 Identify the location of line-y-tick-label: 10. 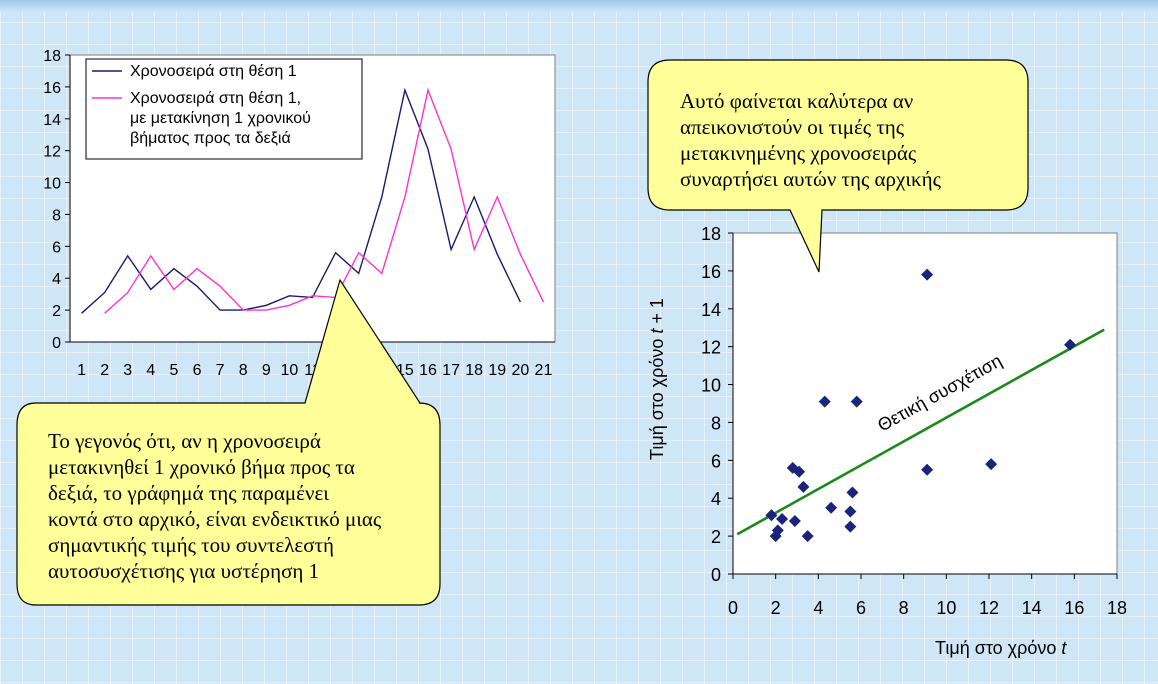
(52, 184).